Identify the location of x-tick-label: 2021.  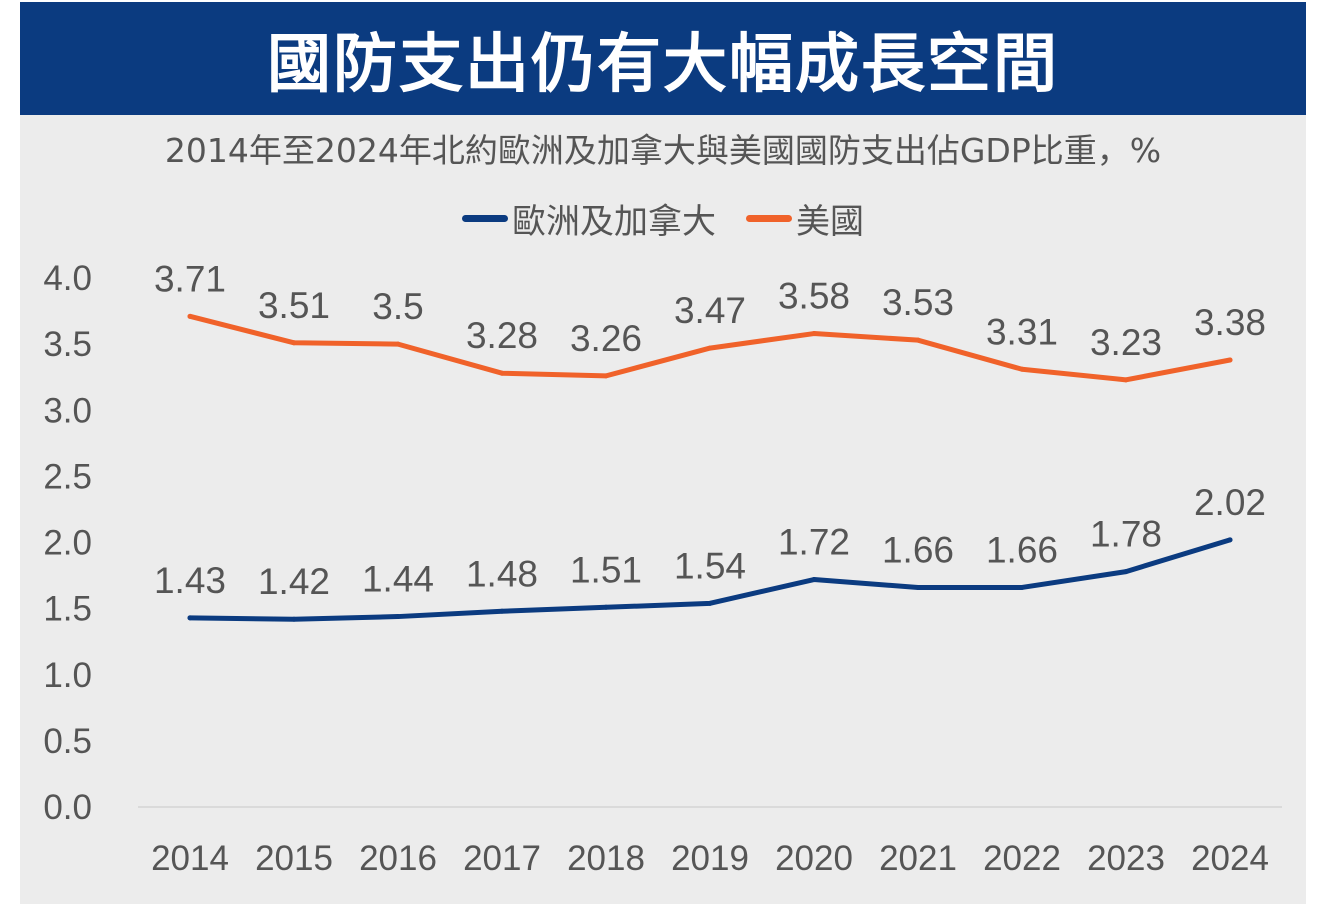
(918, 858).